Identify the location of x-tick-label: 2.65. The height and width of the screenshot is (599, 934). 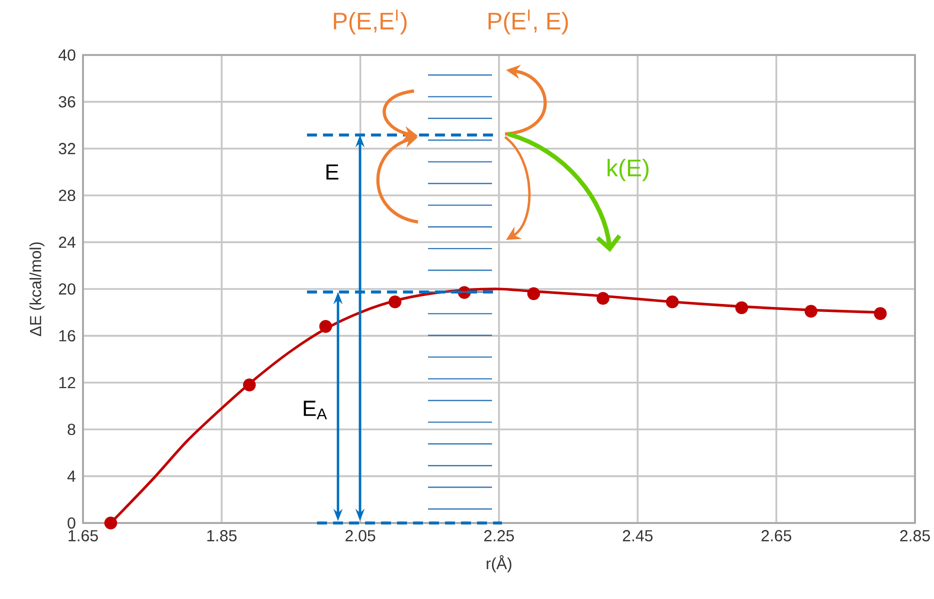
(777, 536).